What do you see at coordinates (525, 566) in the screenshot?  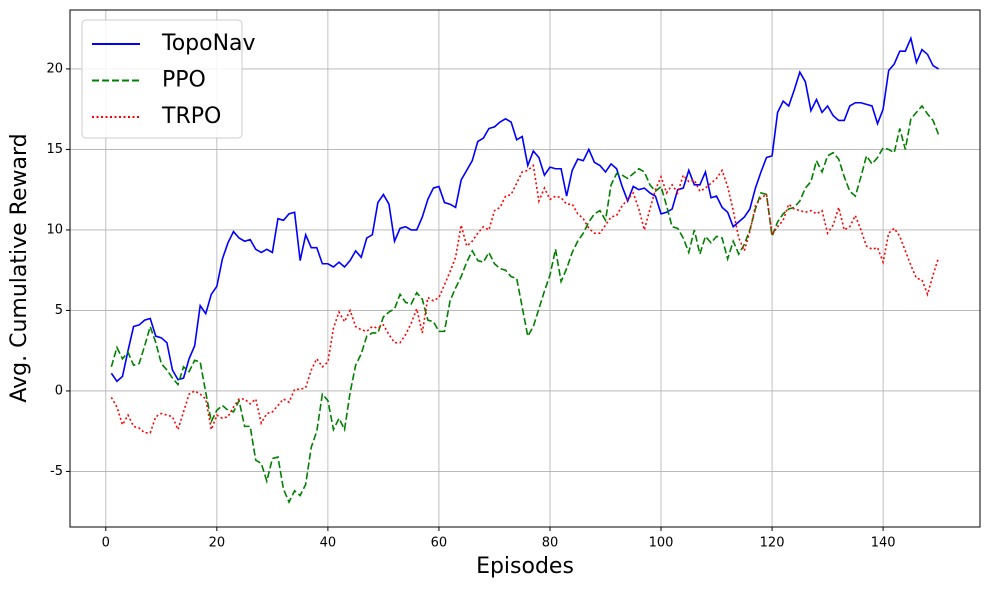 I see `x-axis-label: Episodes` at bounding box center [525, 566].